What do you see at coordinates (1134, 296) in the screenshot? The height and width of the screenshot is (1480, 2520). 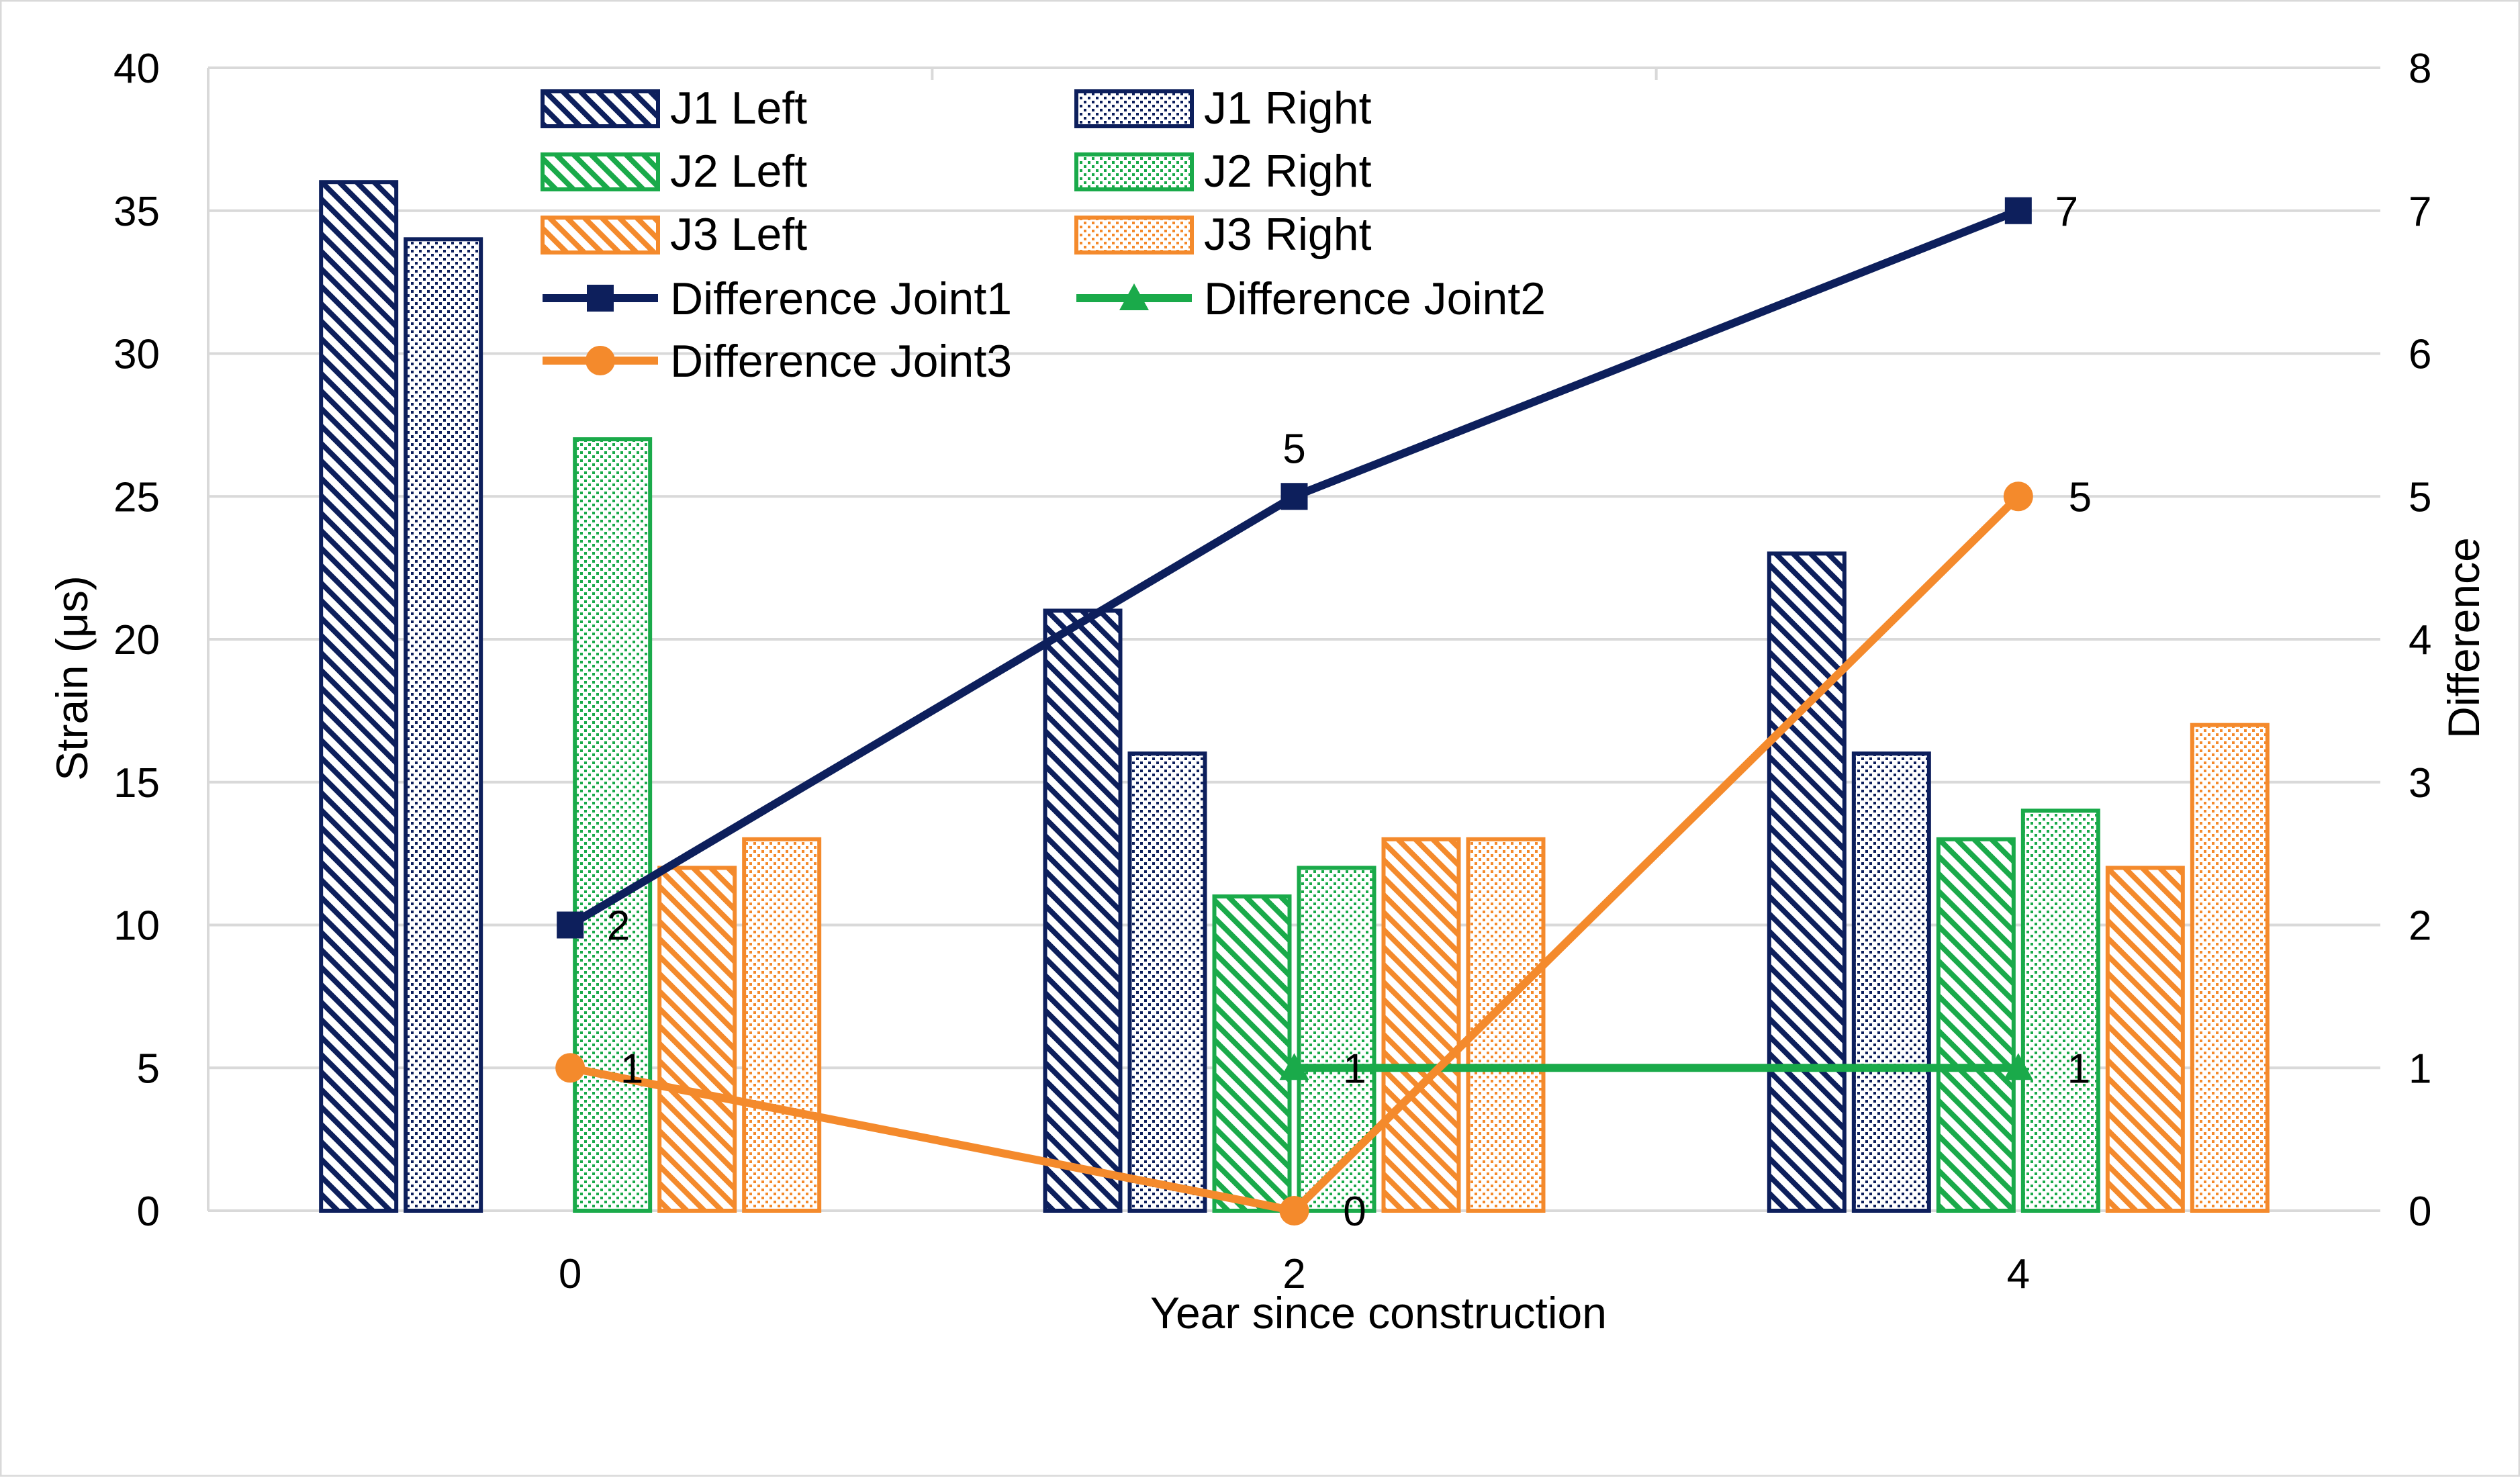 I see `legend-marker-difference-joint2` at bounding box center [1134, 296].